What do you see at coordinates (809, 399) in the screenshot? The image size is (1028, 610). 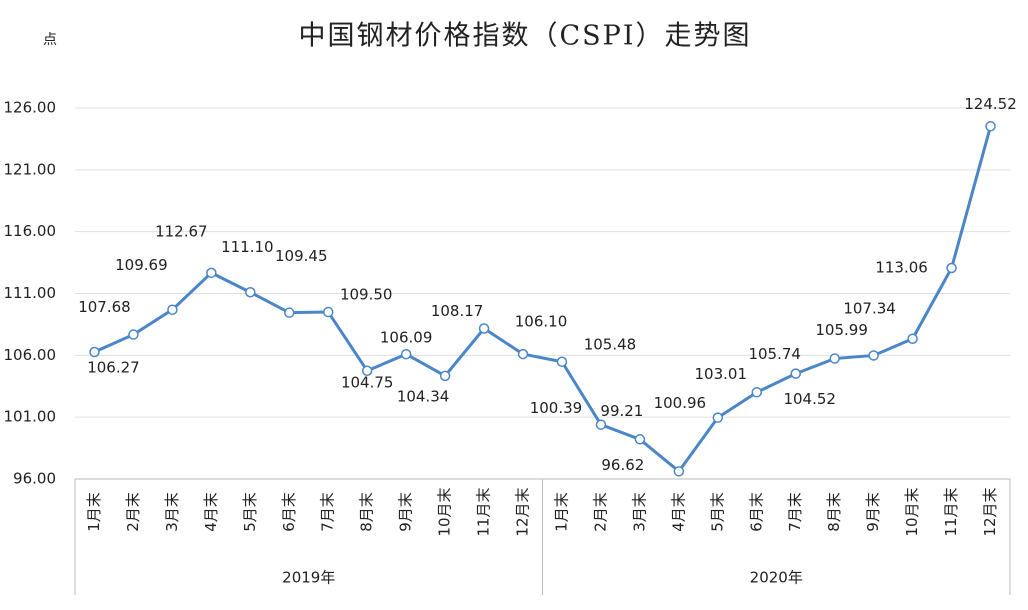 I see `data-label: 104.52` at bounding box center [809, 399].